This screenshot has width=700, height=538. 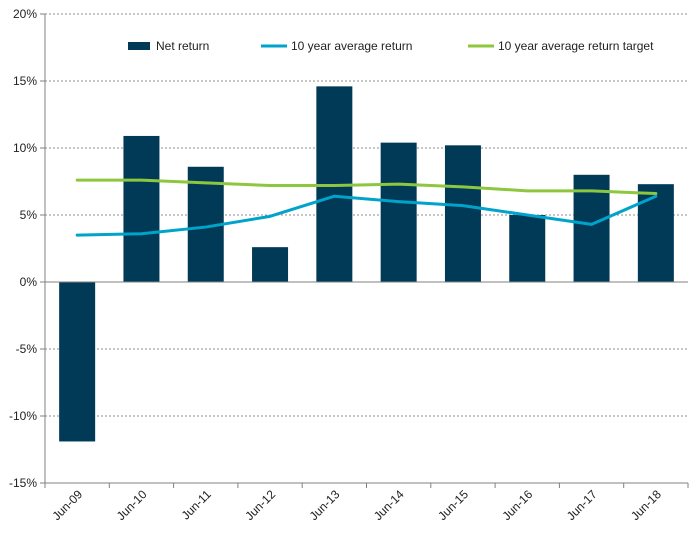 I want to click on y-tick-label: 10%, so click(x=25, y=148).